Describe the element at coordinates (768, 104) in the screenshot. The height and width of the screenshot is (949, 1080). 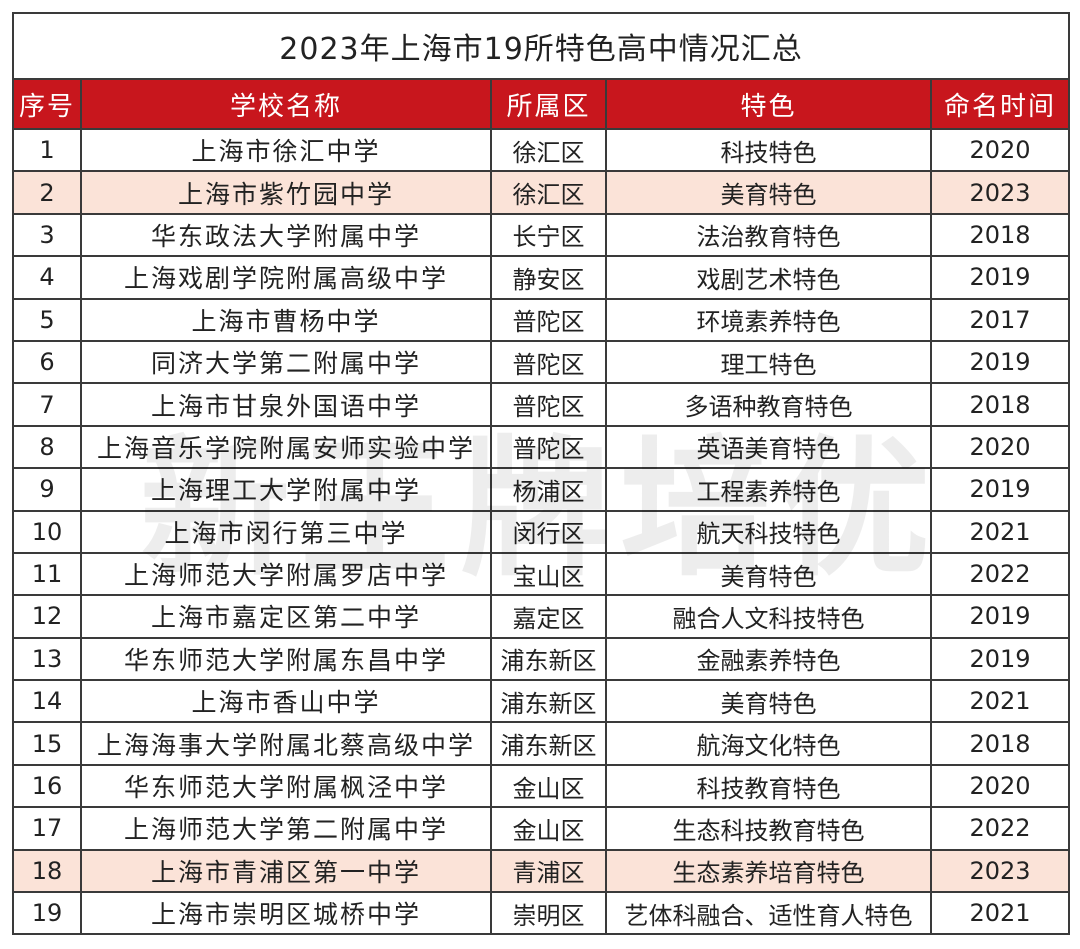
I see `header-feature: 特色` at that location.